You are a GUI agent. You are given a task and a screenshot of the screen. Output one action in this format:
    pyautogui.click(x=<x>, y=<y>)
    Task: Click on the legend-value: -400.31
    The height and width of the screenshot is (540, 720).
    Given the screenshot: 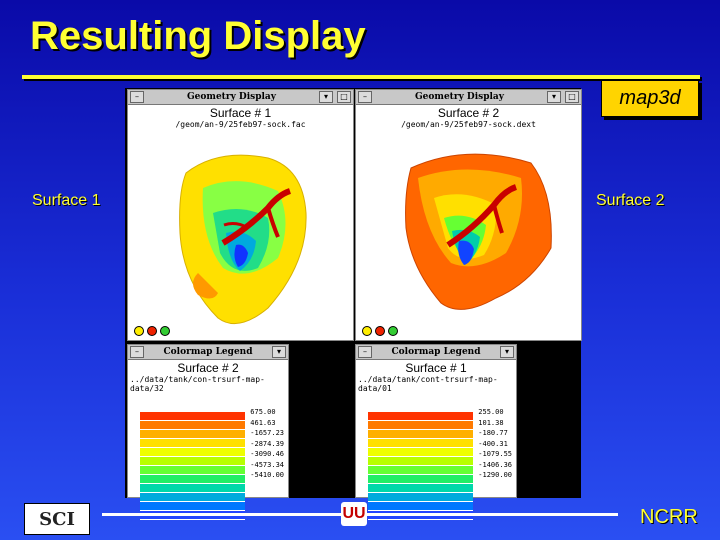 What is the action you would take?
    pyautogui.click(x=493, y=443)
    